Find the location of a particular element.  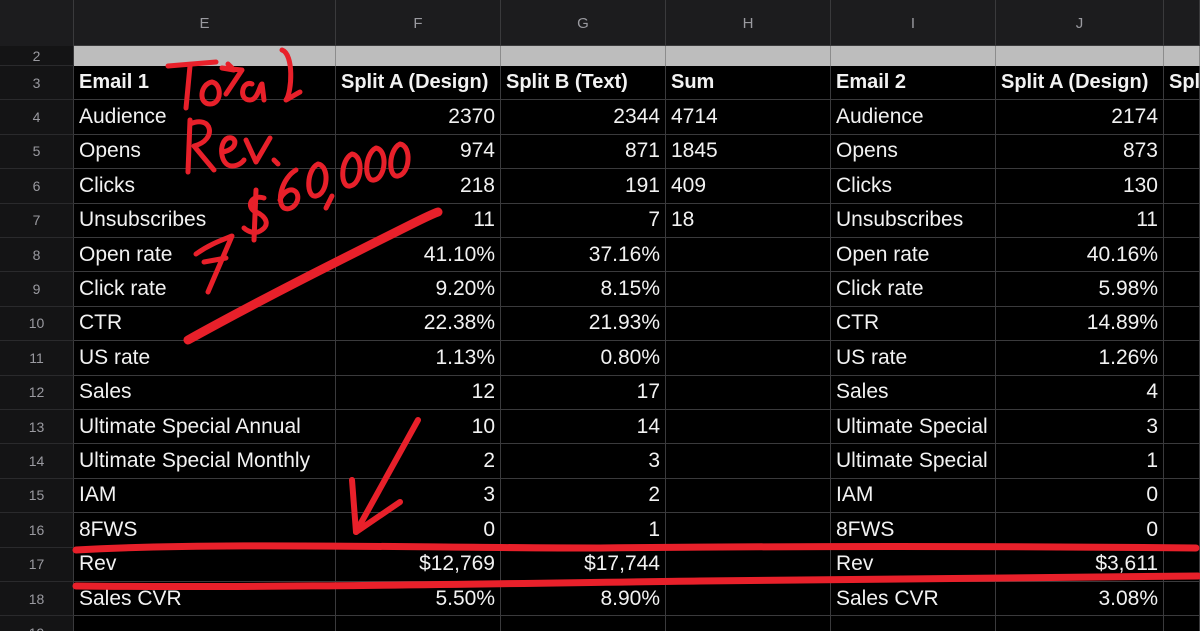

cell-k8 is located at coordinates (1182, 255).